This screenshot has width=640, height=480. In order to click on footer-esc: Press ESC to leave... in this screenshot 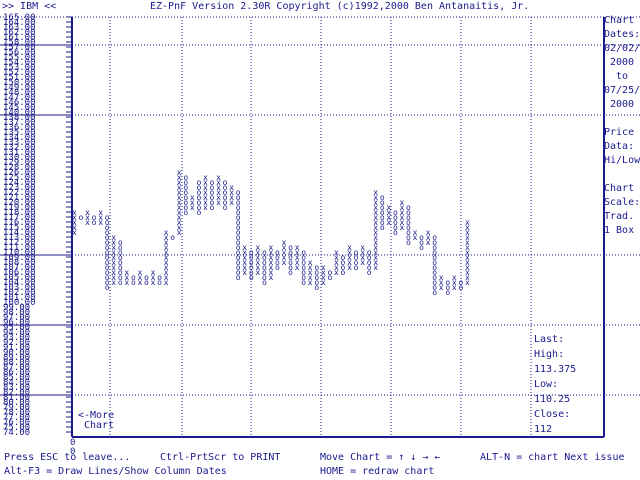, I will do `click(67, 457)`.